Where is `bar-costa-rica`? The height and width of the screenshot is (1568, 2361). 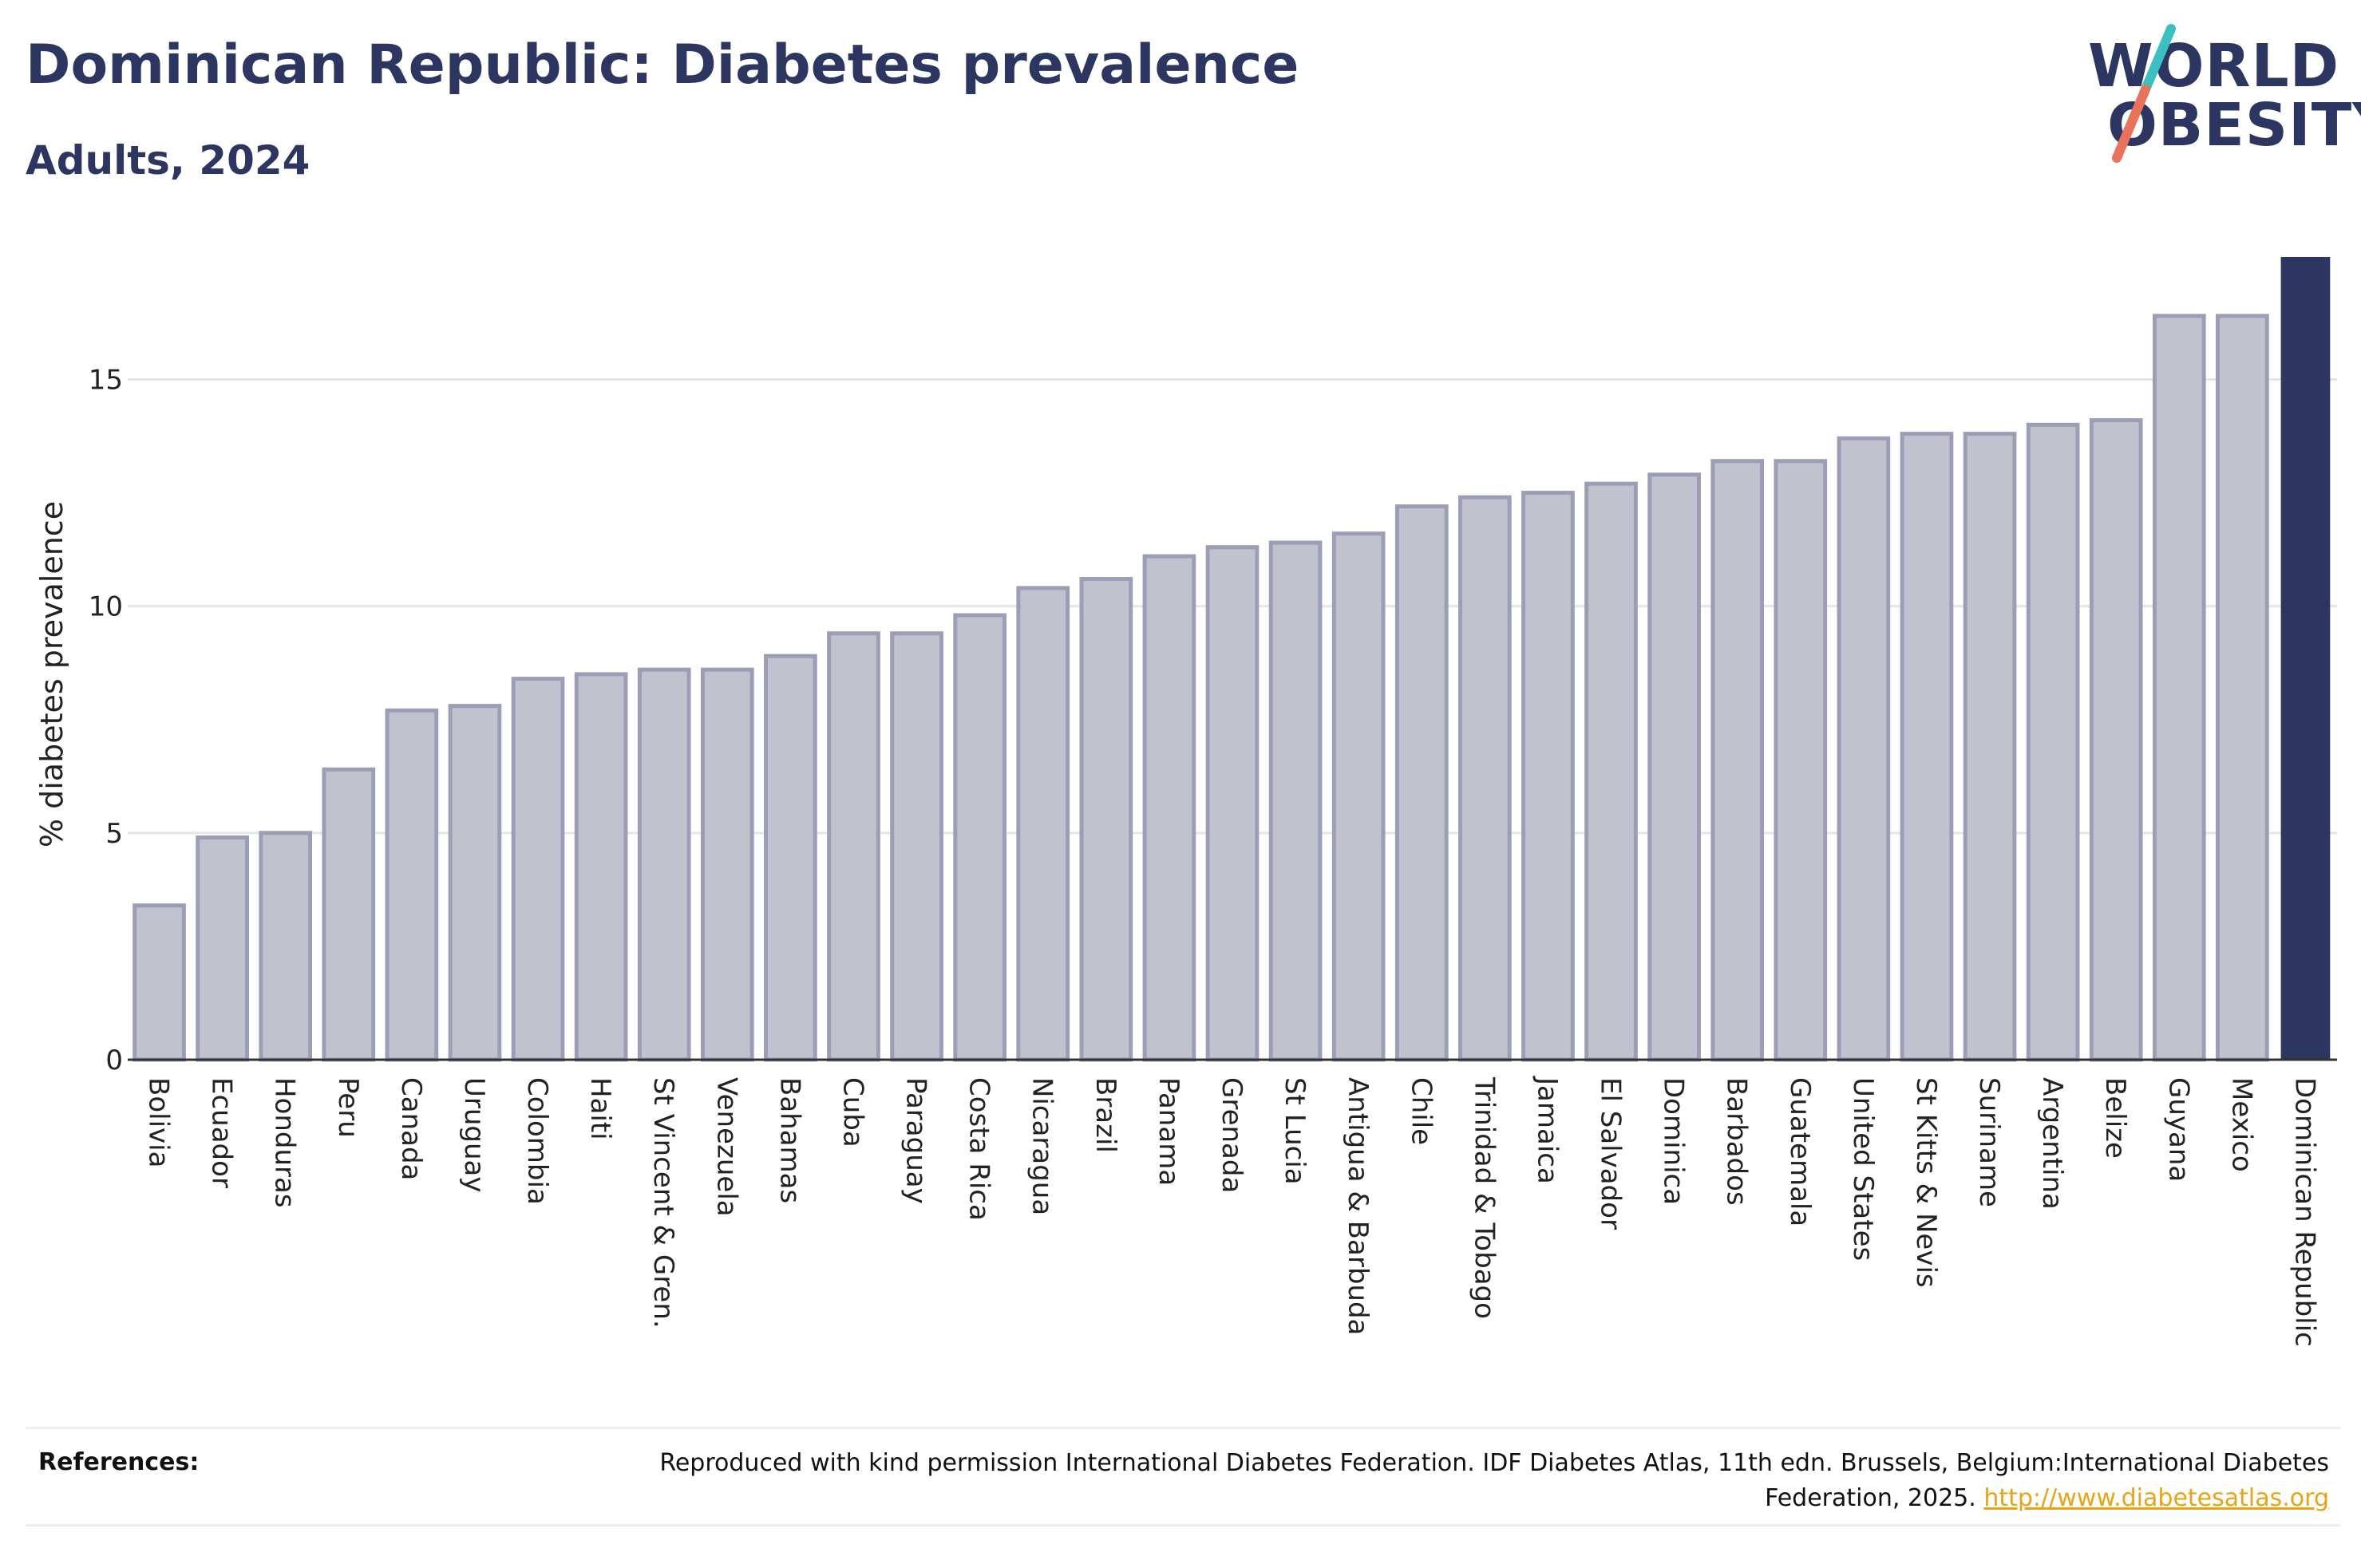 bar-costa-rica is located at coordinates (980, 837).